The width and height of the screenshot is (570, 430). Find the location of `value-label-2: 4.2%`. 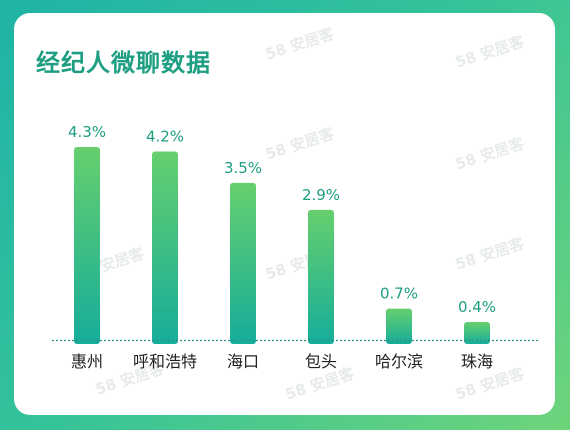

value-label-2: 4.2% is located at coordinates (165, 136).